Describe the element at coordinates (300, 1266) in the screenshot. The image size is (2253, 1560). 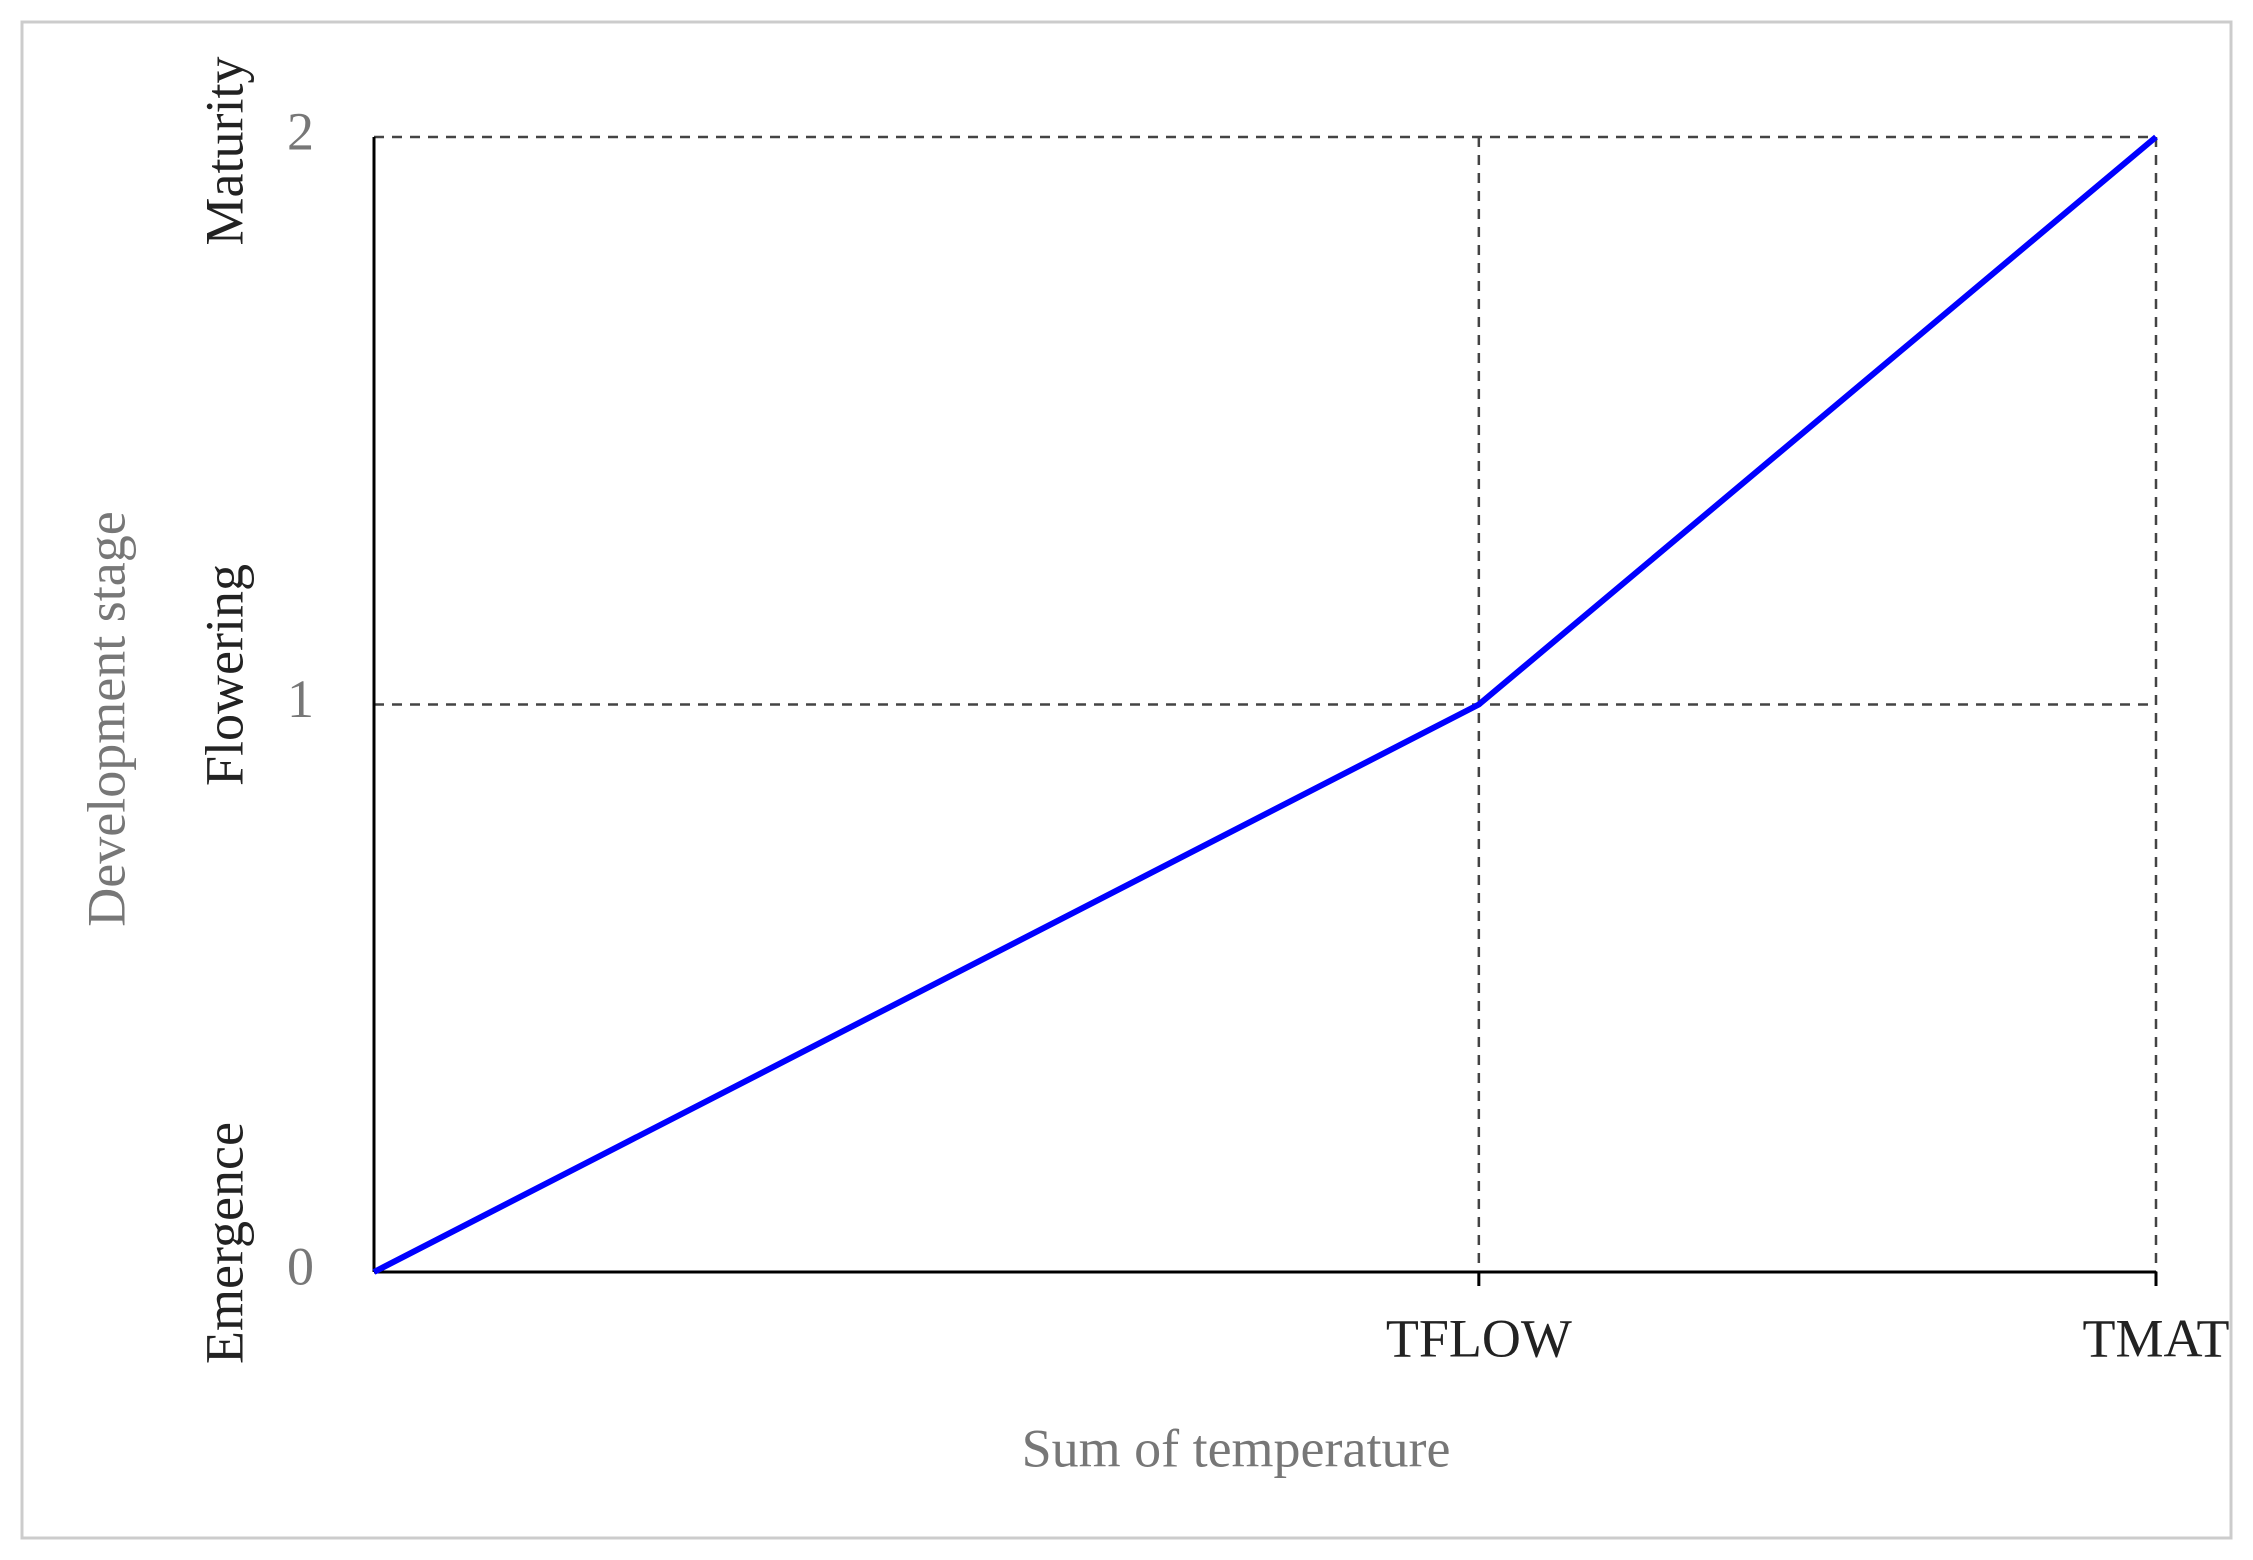
I see `y-tick-label: 0` at that location.